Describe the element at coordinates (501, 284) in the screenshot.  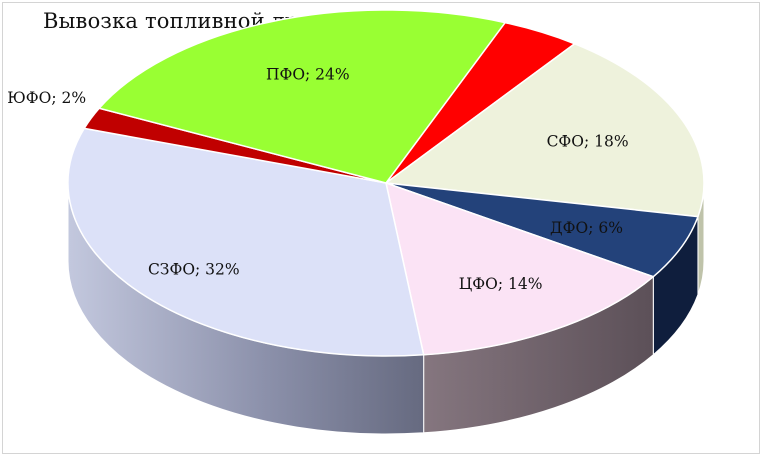
I see `data-label-ЦФО: ЦФО; 14%` at that location.